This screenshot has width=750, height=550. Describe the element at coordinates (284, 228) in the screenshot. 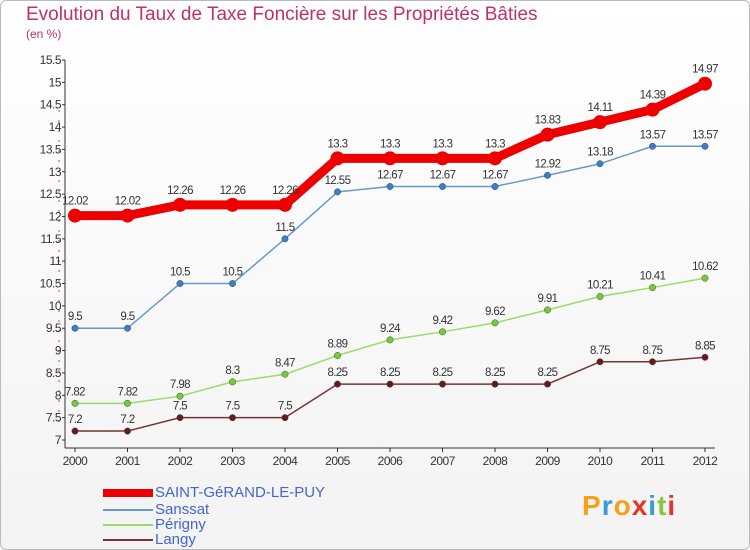

I see `data-label: 11.5` at that location.